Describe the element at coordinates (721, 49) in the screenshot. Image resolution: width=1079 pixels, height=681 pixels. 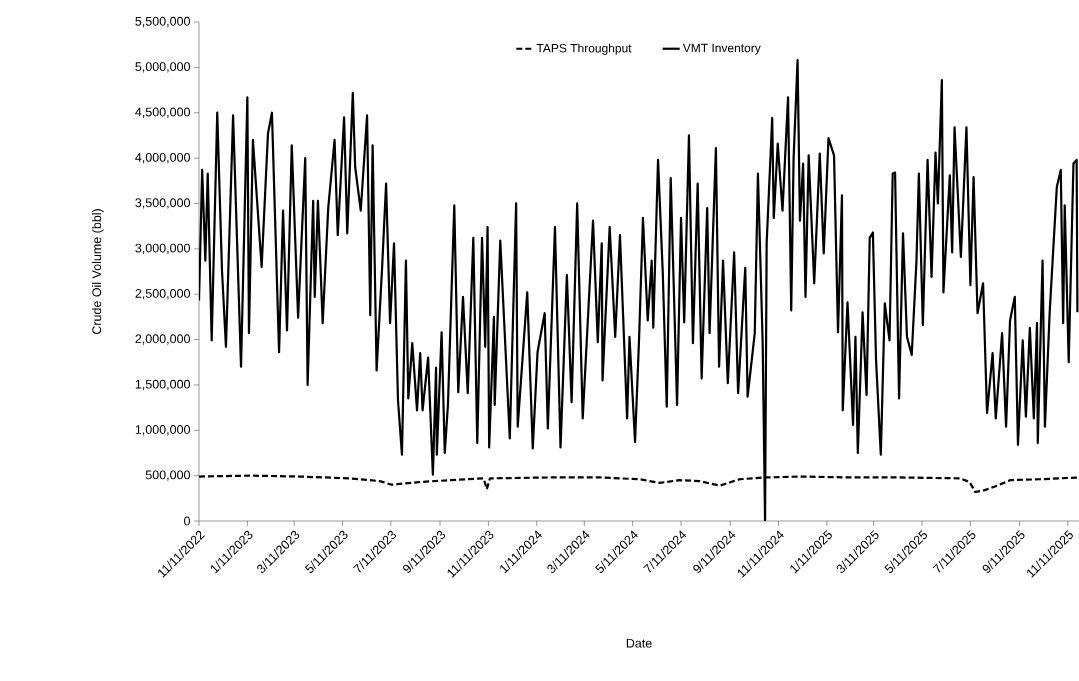
I see `legend-label: VMT Inventory` at that location.